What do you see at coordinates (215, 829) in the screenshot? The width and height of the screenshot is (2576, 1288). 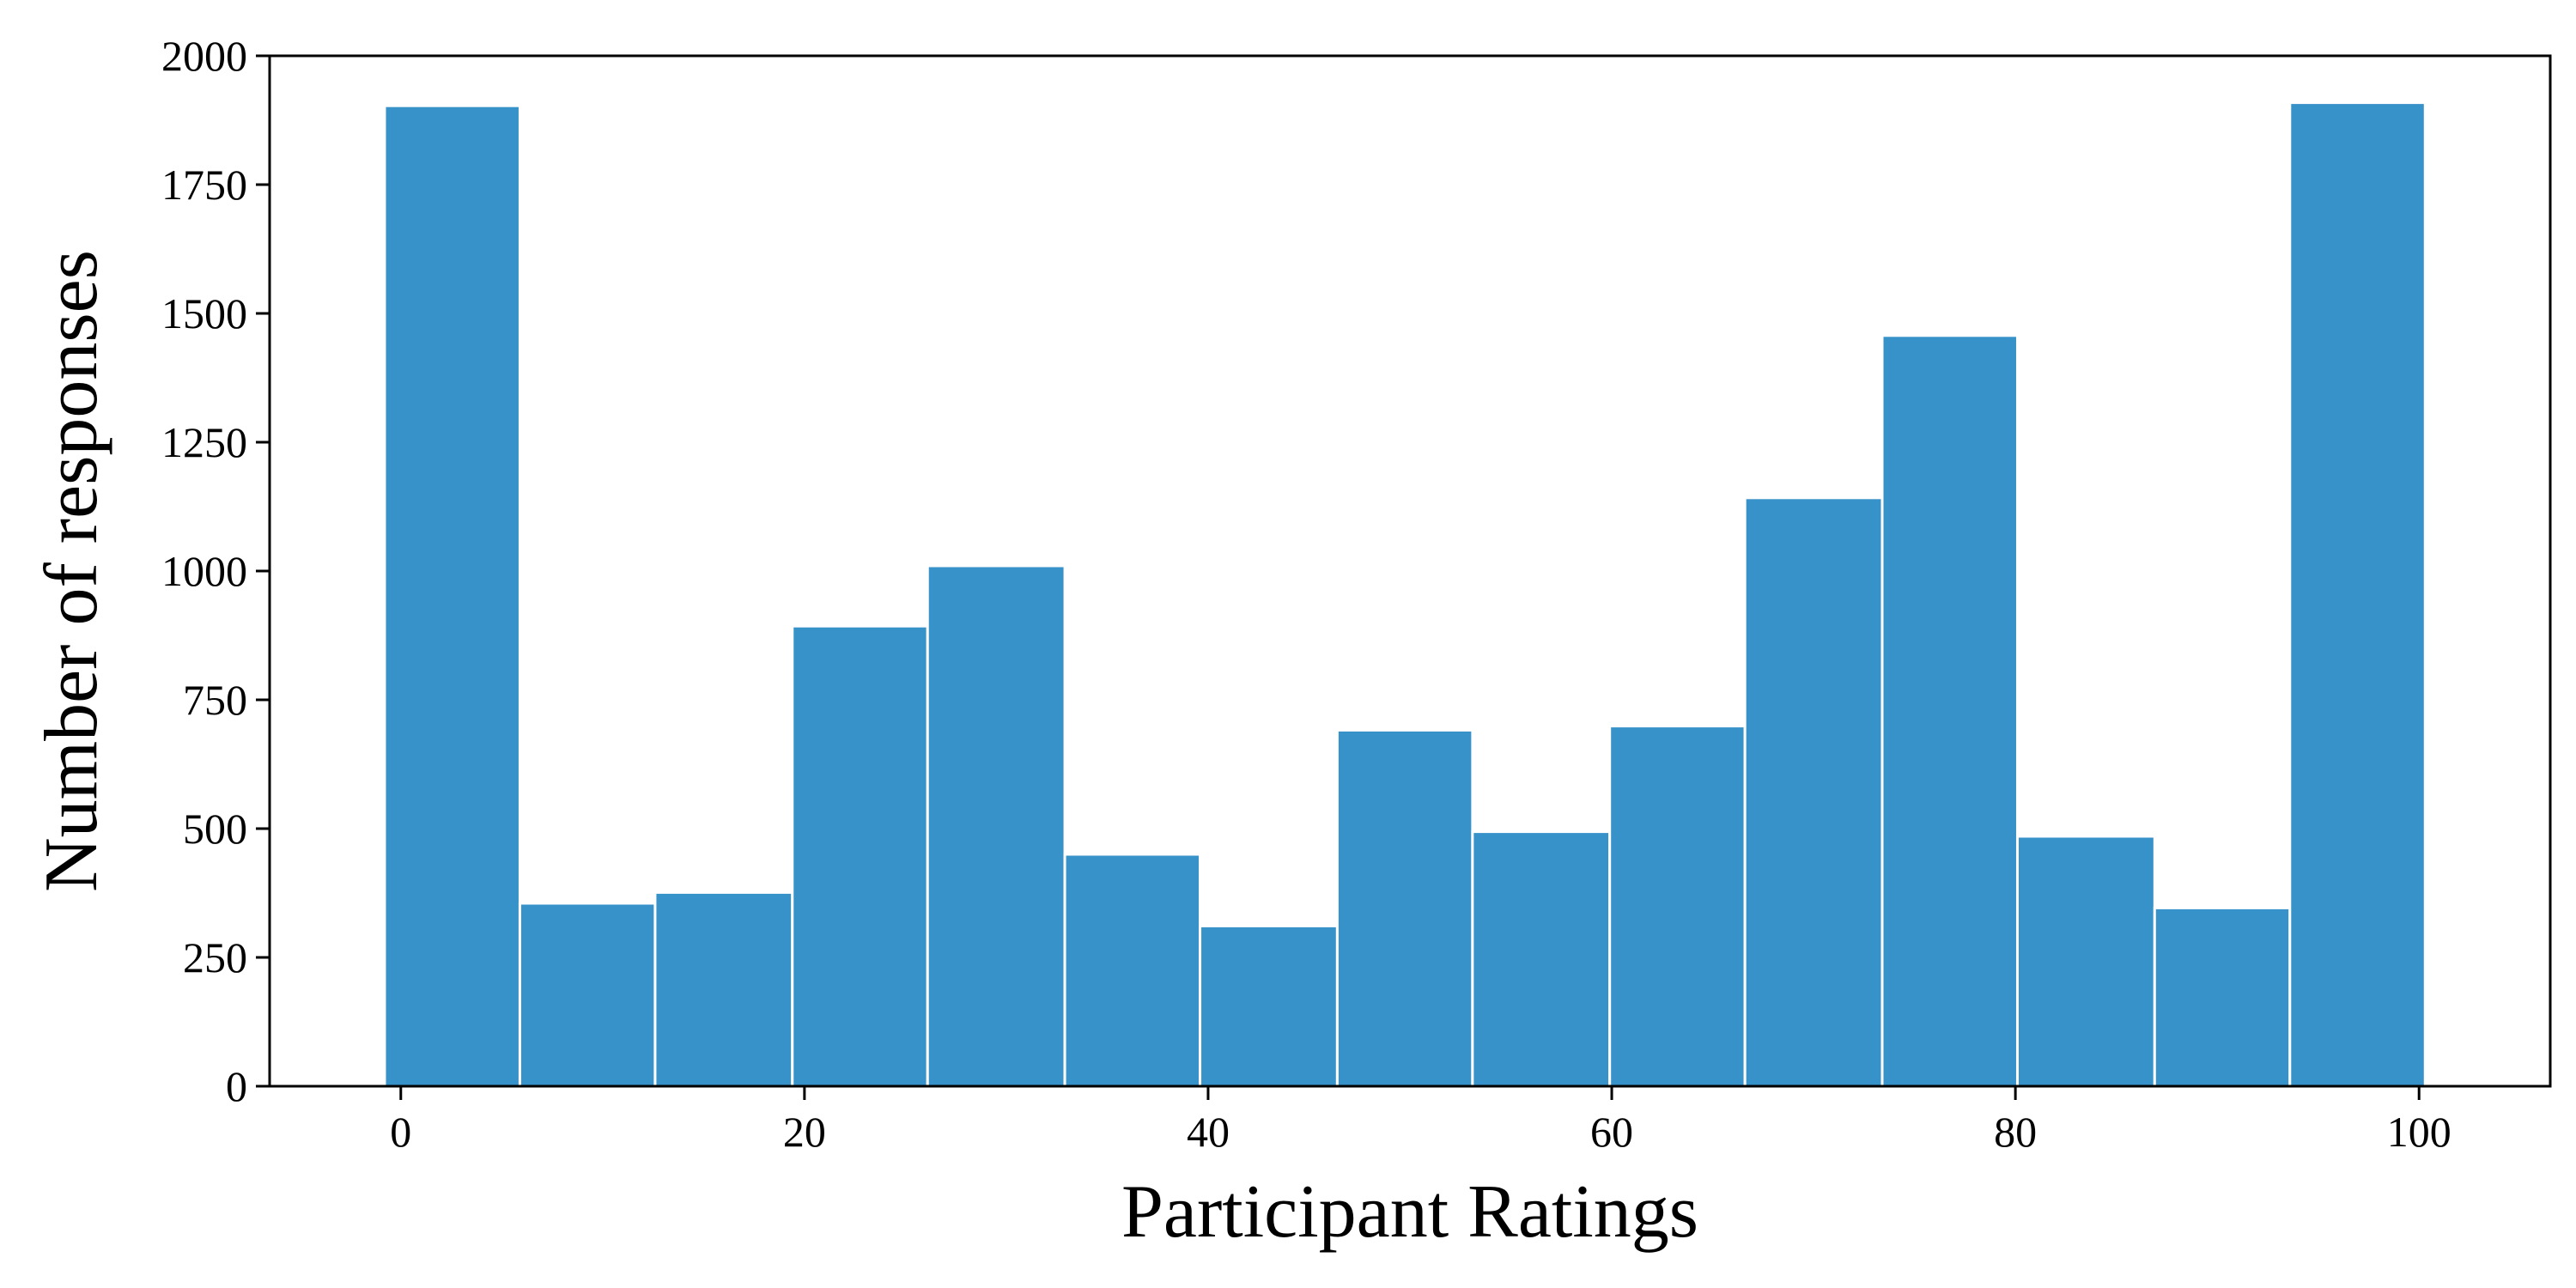 I see `y-tick-label: 500` at bounding box center [215, 829].